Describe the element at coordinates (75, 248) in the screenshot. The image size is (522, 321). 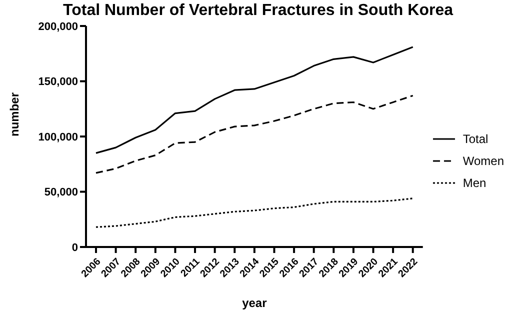
I see `y-tick-label: 0` at that location.